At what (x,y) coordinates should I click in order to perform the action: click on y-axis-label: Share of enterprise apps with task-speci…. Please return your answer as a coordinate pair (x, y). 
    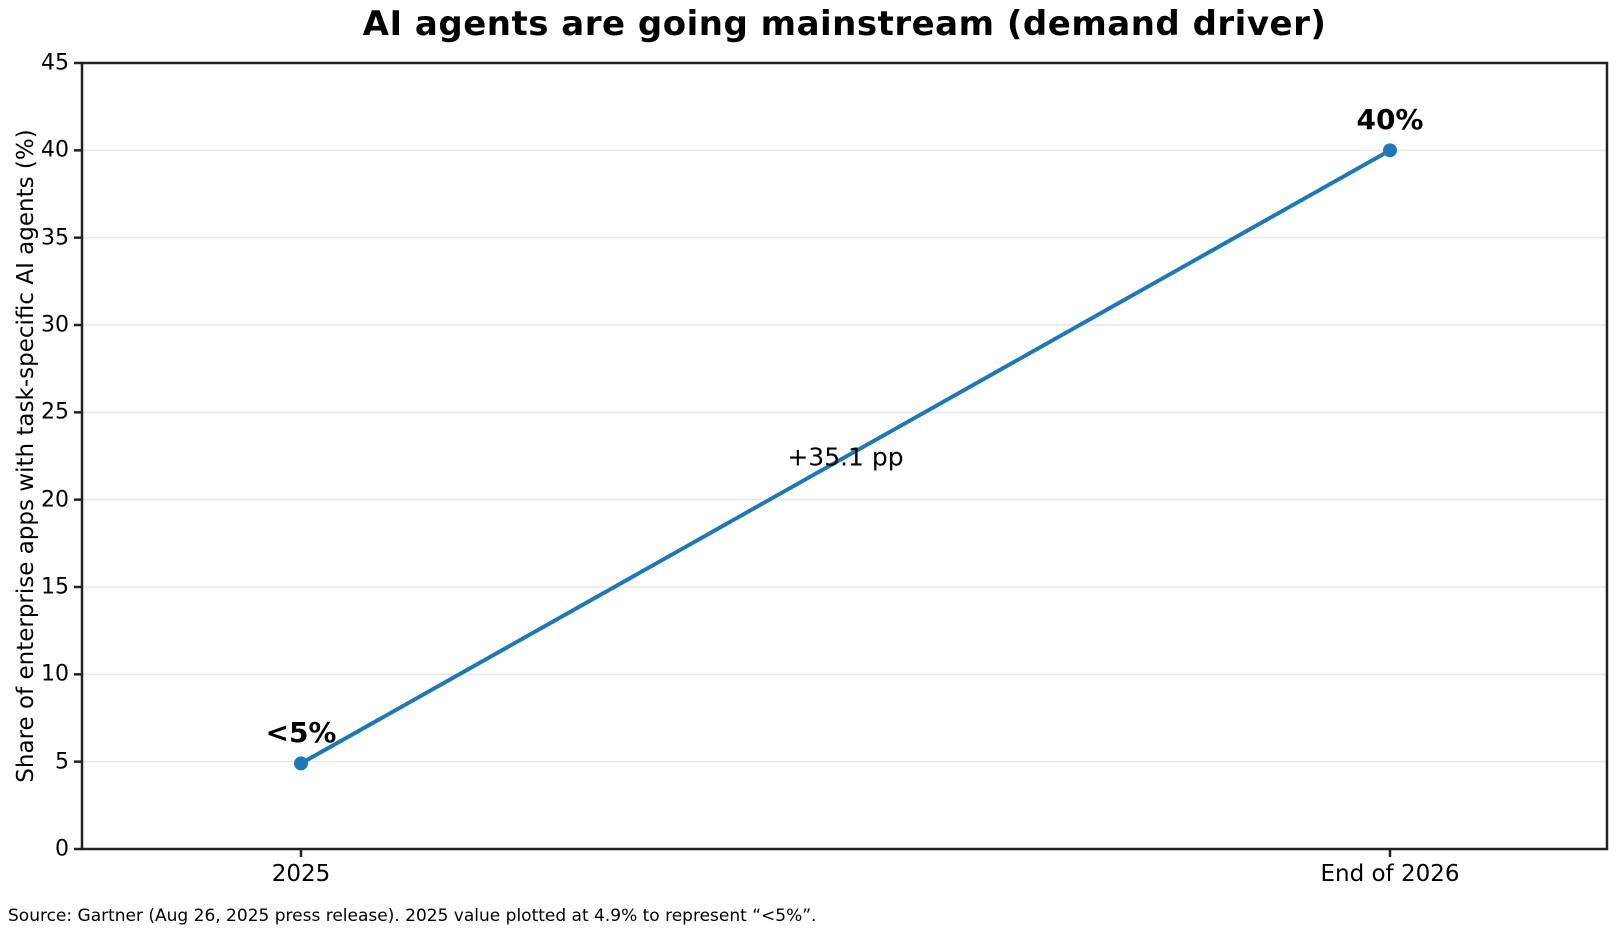
    Looking at the image, I should click on (26, 456).